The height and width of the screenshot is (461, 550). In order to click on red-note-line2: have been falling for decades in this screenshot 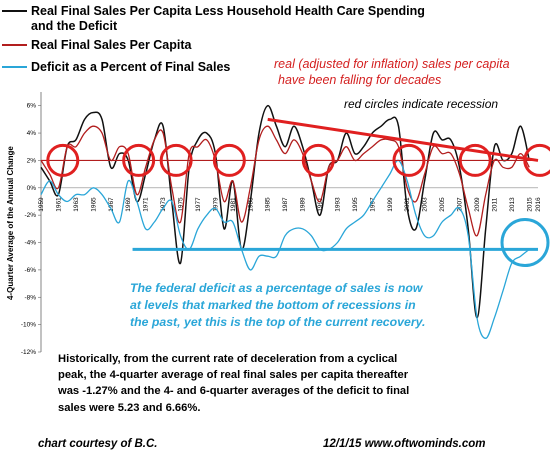, I will do `click(359, 80)`.